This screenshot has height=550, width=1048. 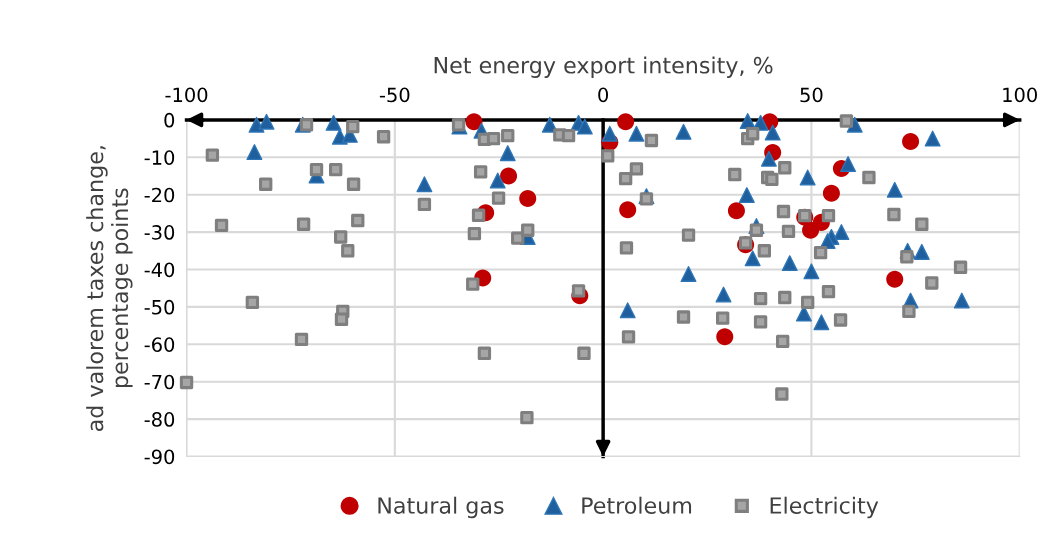 I want to click on y-tick-label: -30, so click(x=159, y=232).